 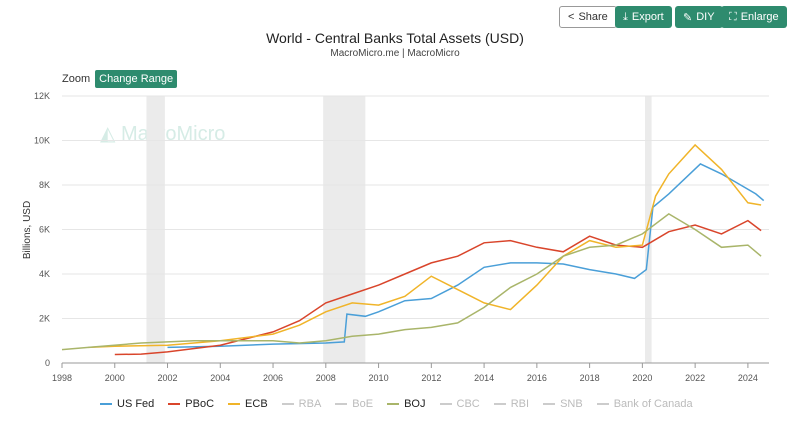 What do you see at coordinates (256, 404) in the screenshot?
I see `legend-label: ECB` at bounding box center [256, 404].